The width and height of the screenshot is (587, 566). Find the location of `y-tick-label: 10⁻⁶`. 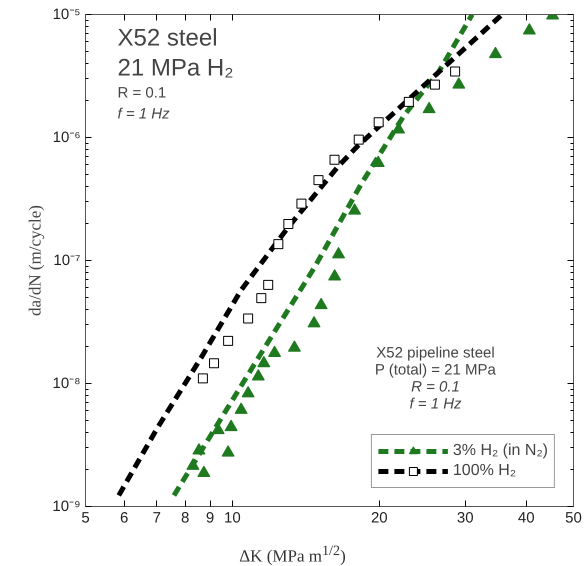

y-tick-label: 10⁻⁶ is located at coordinates (66, 137).